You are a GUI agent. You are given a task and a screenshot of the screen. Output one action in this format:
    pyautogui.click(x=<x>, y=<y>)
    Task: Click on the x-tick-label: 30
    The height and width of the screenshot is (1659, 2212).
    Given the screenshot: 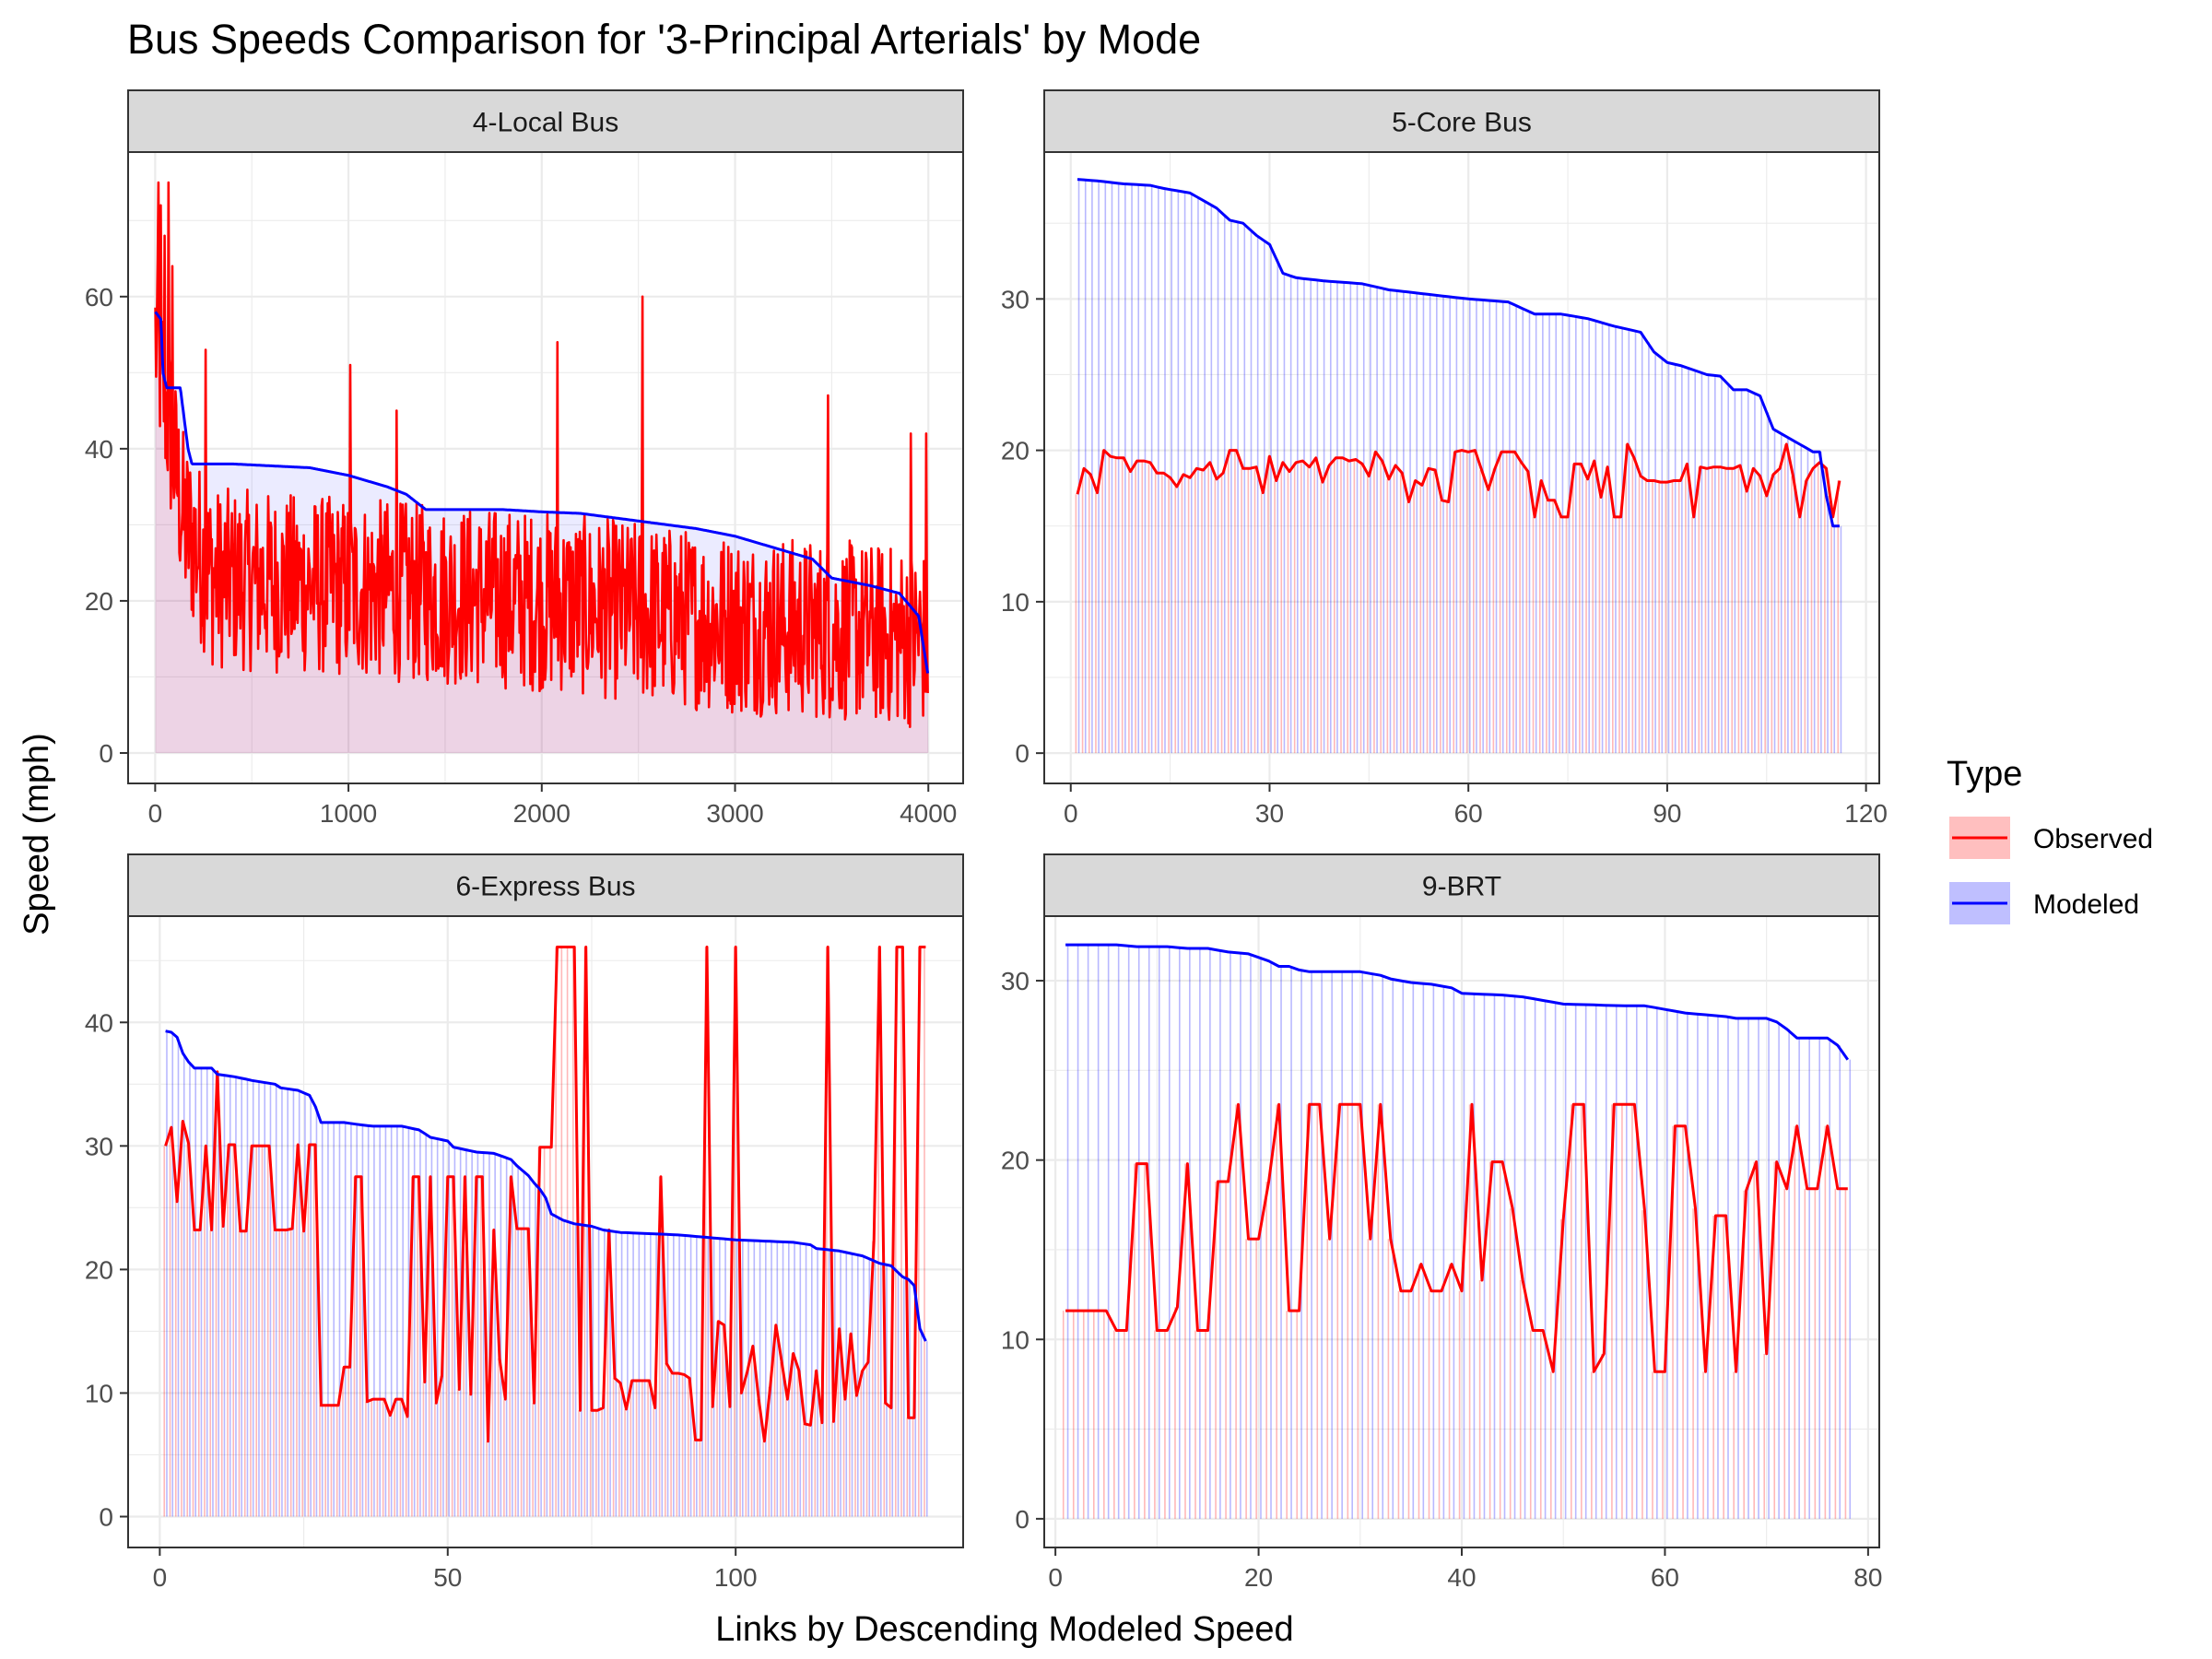 What is the action you would take?
    pyautogui.click(x=1269, y=813)
    